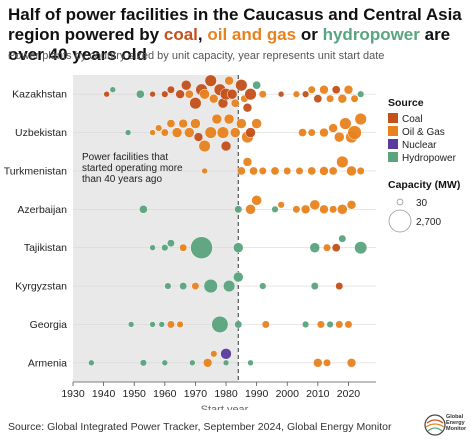  I want to click on legend-source-label: Oil & Gas, so click(423, 132).